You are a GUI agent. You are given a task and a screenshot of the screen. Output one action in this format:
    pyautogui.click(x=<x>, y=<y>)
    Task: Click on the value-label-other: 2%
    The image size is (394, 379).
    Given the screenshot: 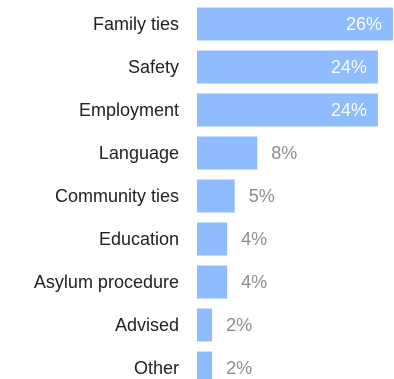 What is the action you would take?
    pyautogui.click(x=239, y=368)
    